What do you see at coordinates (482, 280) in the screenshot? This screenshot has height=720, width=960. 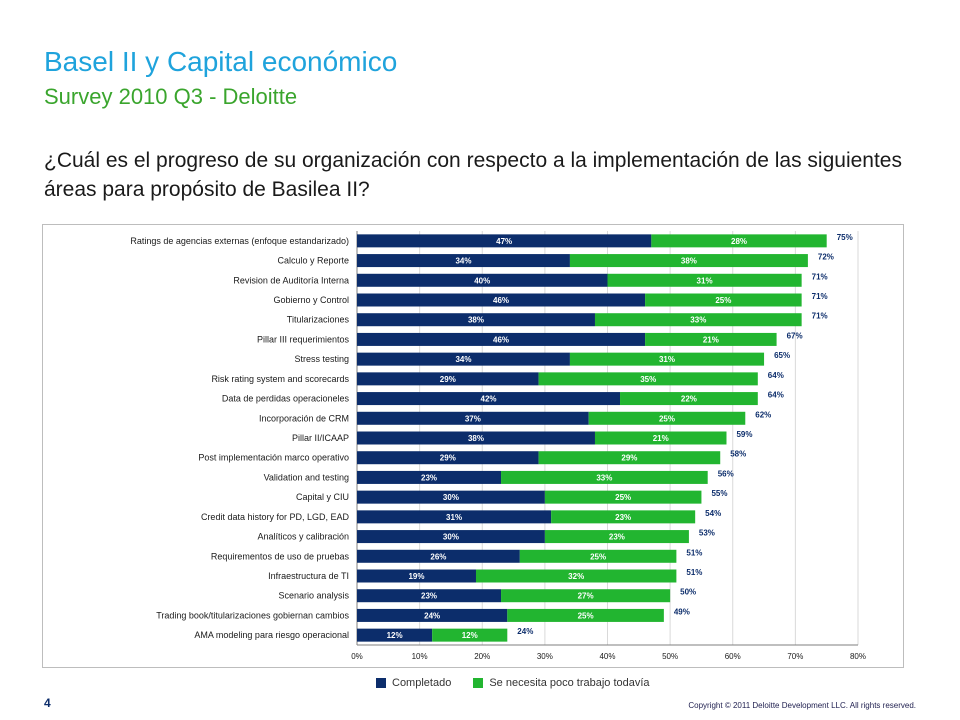 I see `bar-data-label: 40%` at bounding box center [482, 280].